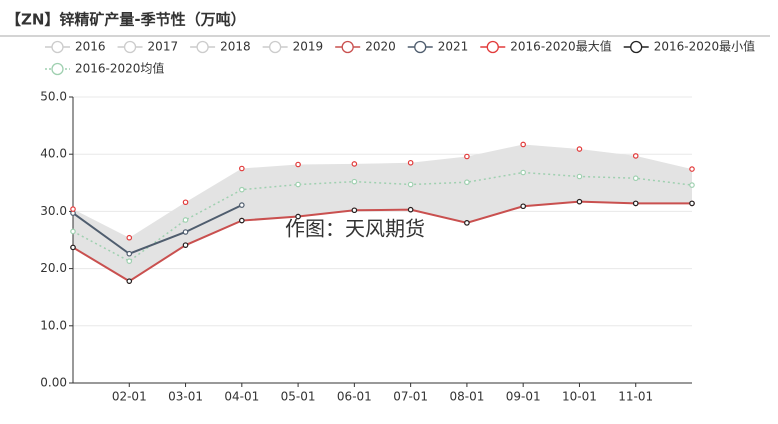 This screenshot has height=424, width=778. What do you see at coordinates (53, 268) in the screenshot?
I see `y-tick-label: 20.0` at bounding box center [53, 268].